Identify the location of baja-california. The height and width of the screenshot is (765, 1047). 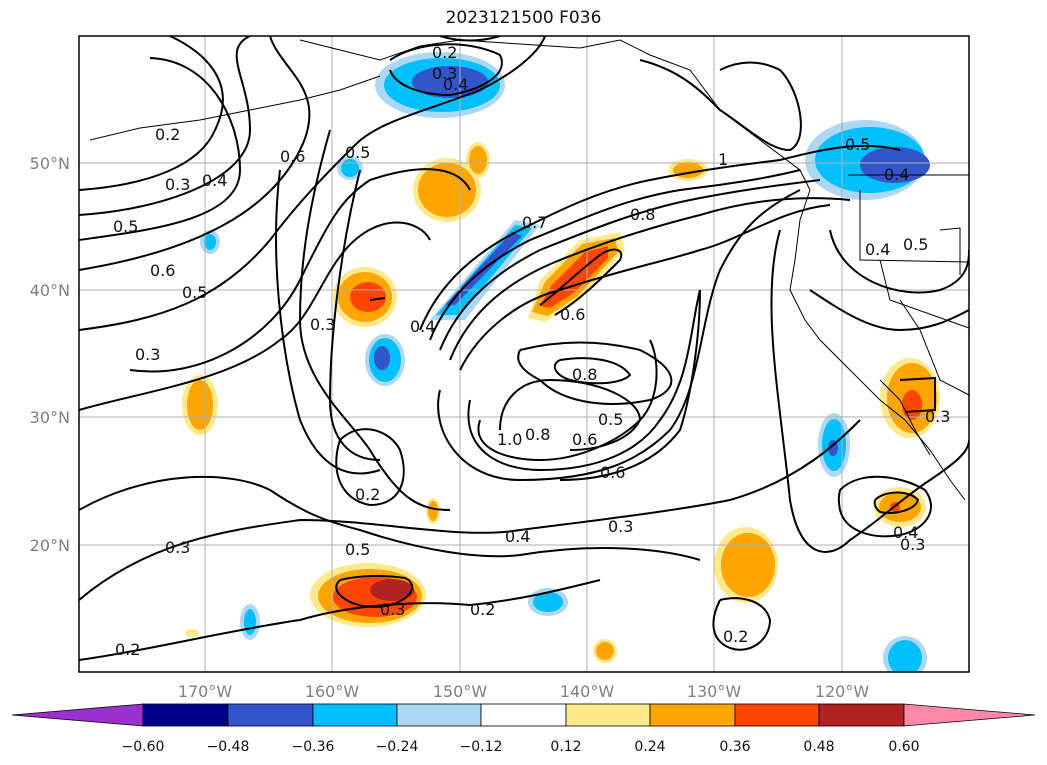
(905, 417).